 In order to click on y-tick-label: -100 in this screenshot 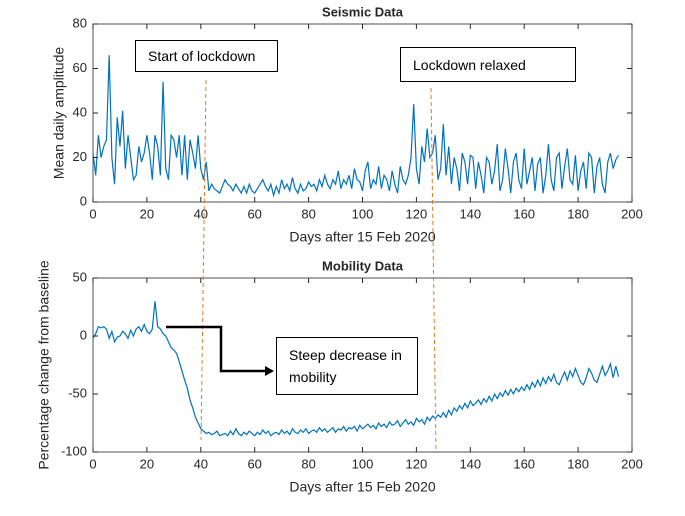, I will do `click(74, 450)`.